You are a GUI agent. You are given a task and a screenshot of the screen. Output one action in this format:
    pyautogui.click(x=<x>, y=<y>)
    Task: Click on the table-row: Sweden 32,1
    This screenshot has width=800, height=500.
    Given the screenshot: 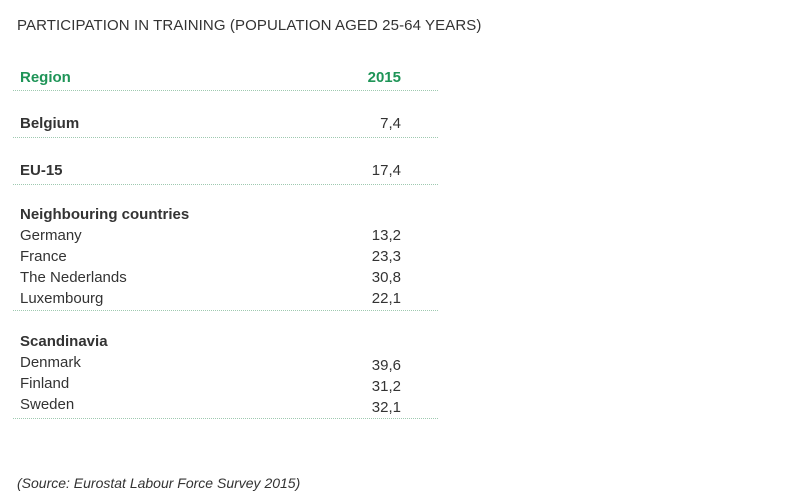 What is the action you would take?
    pyautogui.click(x=225, y=406)
    